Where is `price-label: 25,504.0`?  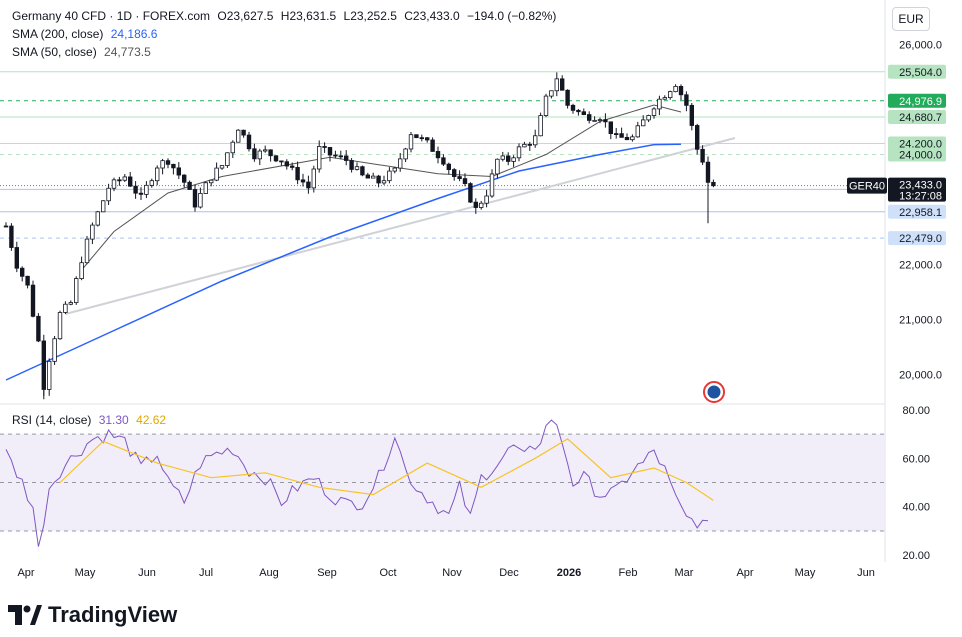 price-label: 25,504.0 is located at coordinates (920, 73).